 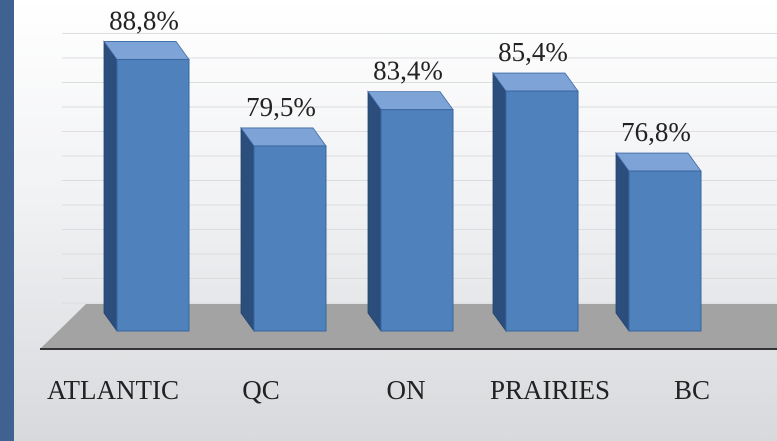 I want to click on bar-atlantic, so click(x=146, y=186).